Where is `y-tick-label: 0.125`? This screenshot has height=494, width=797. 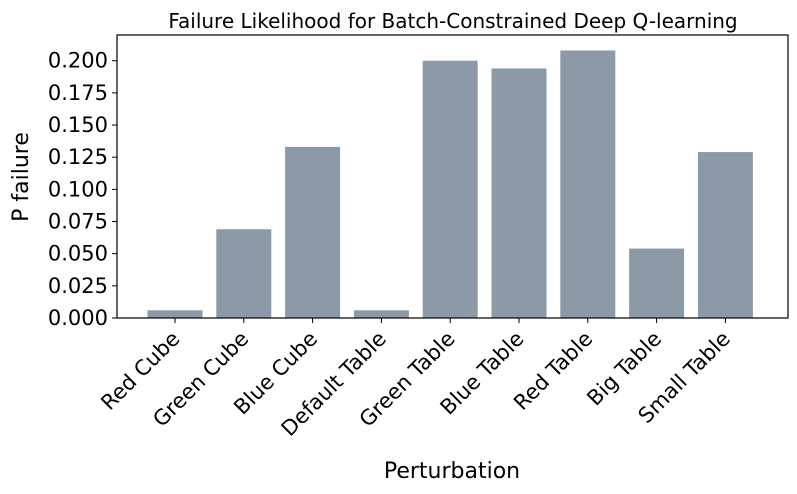
y-tick-label: 0.125 is located at coordinates (78, 157).